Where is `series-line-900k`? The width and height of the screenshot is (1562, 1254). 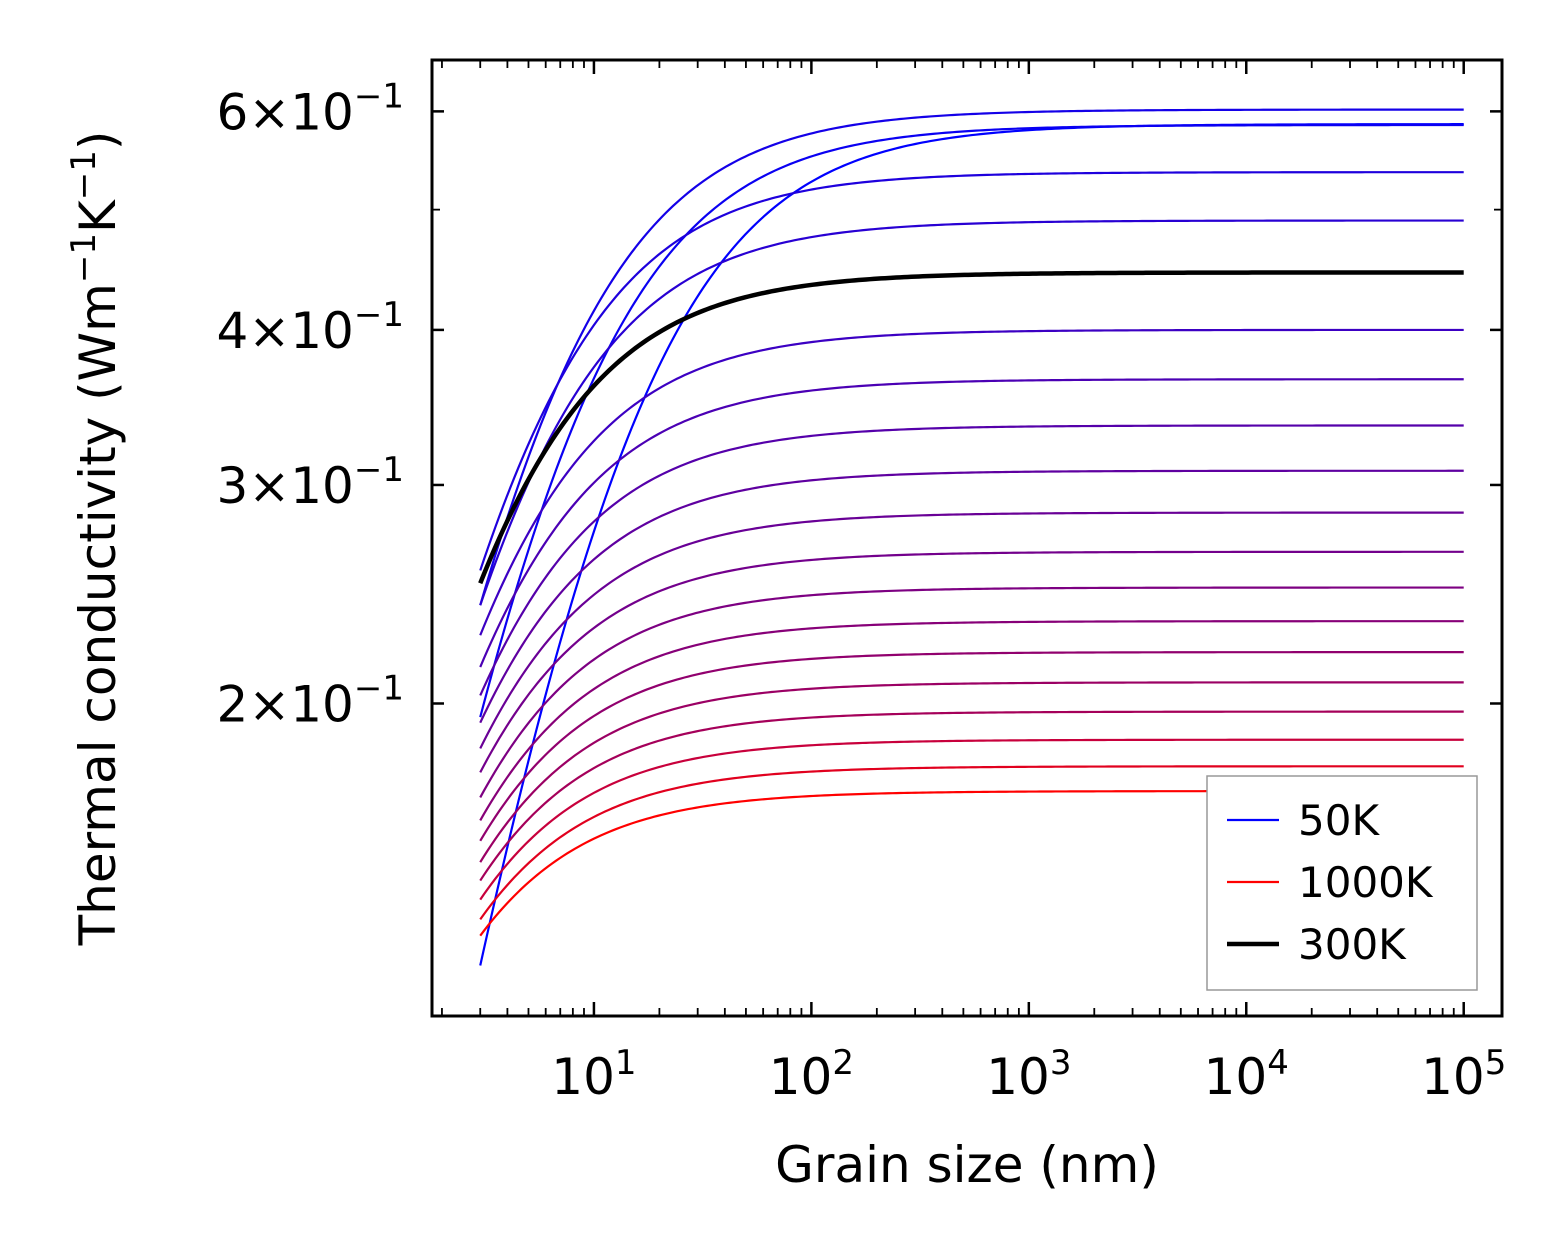 series-line-900k is located at coordinates (971, 819).